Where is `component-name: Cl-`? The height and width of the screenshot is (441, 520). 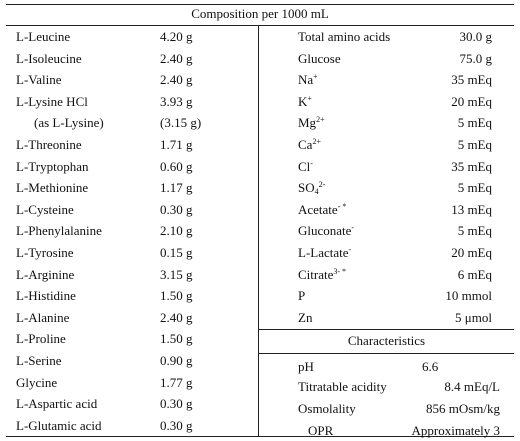 component-name: Cl- is located at coordinates (305, 167).